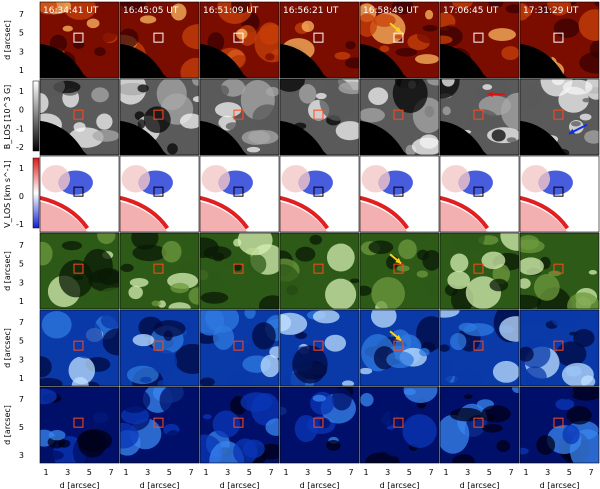 Image resolution: width=600 pixels, height=489 pixels. I want to click on penumbra-edge, so click(225, 212).